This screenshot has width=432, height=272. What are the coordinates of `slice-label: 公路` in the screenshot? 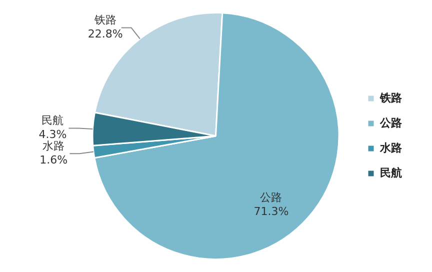 It's located at (271, 197).